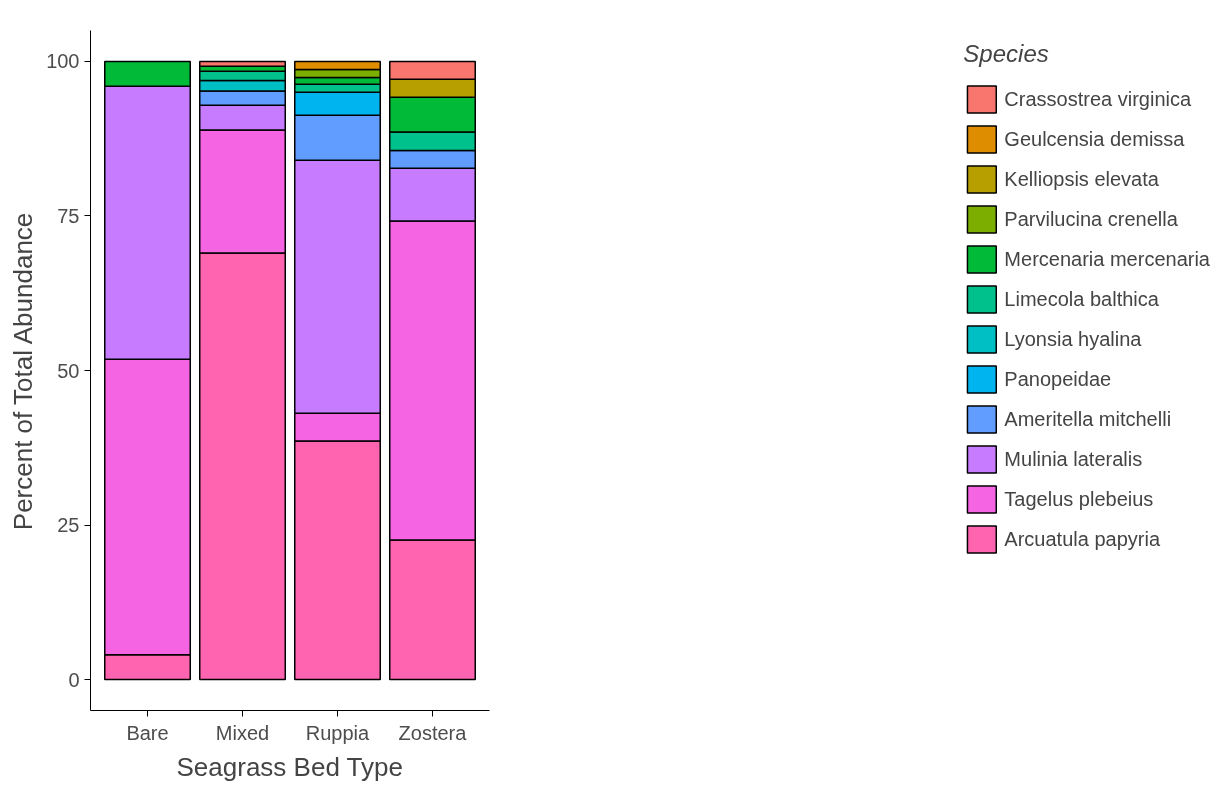 This screenshot has width=1228, height=807. I want to click on x-tick-label: Mixed, so click(242, 732).